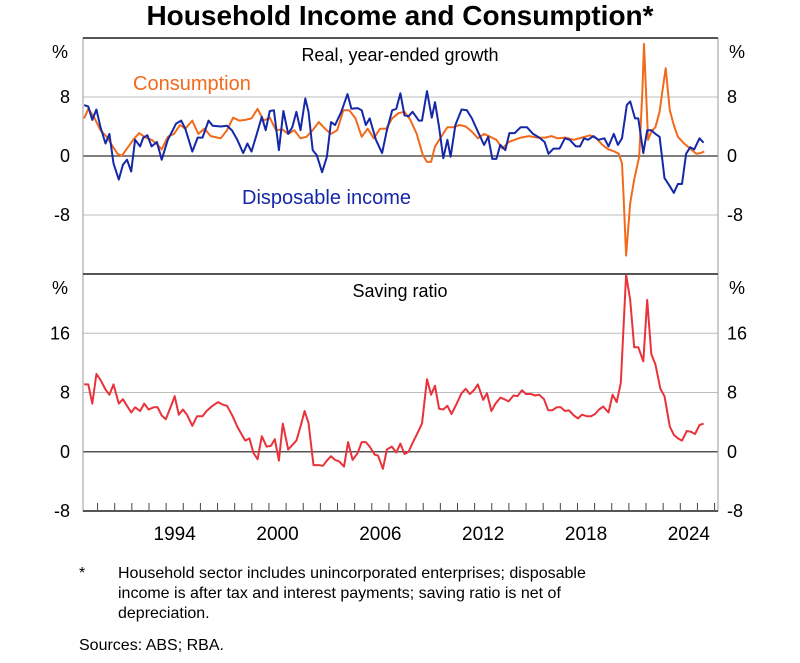 The height and width of the screenshot is (663, 800). What do you see at coordinates (192, 84) in the screenshot?
I see `series-label-consumption: Consumption` at bounding box center [192, 84].